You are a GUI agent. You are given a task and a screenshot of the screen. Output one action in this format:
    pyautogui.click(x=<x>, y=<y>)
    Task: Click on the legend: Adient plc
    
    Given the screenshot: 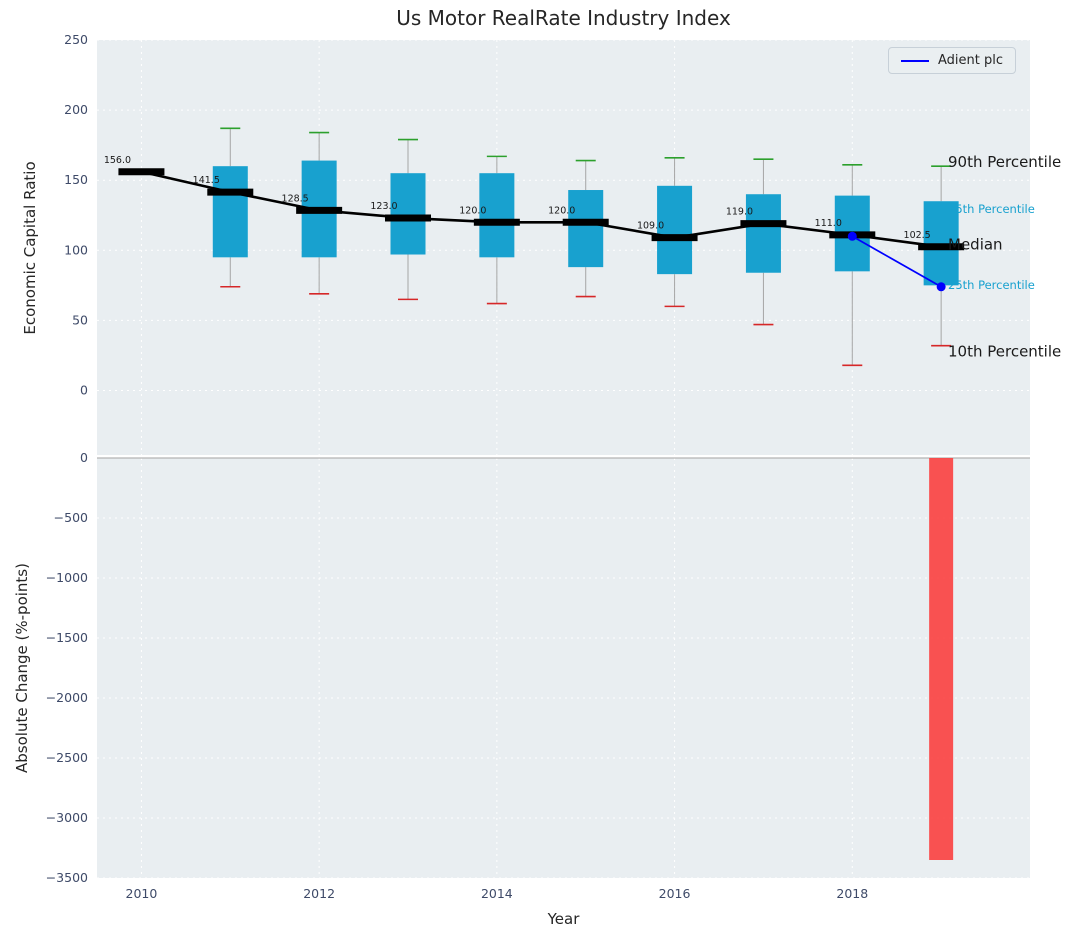 What is the action you would take?
    pyautogui.click(x=952, y=60)
    